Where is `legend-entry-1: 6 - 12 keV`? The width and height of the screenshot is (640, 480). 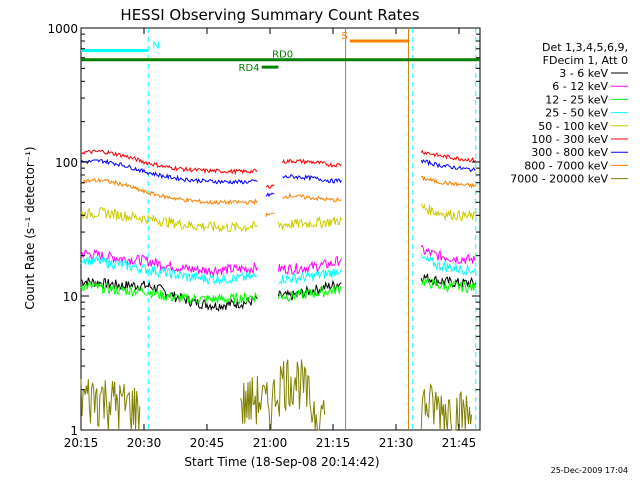
legend-entry-1: 6 - 12 keV is located at coordinates (580, 86).